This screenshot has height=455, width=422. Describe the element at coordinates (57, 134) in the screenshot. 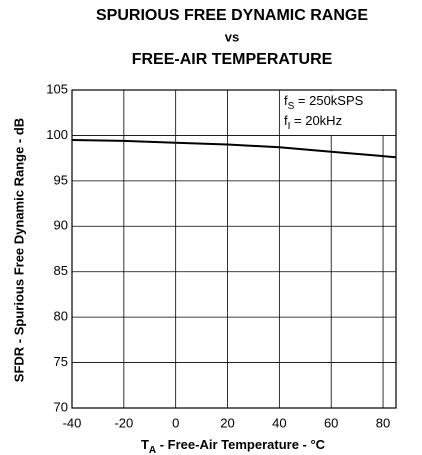

I see `y-tick-label: 100` at that location.